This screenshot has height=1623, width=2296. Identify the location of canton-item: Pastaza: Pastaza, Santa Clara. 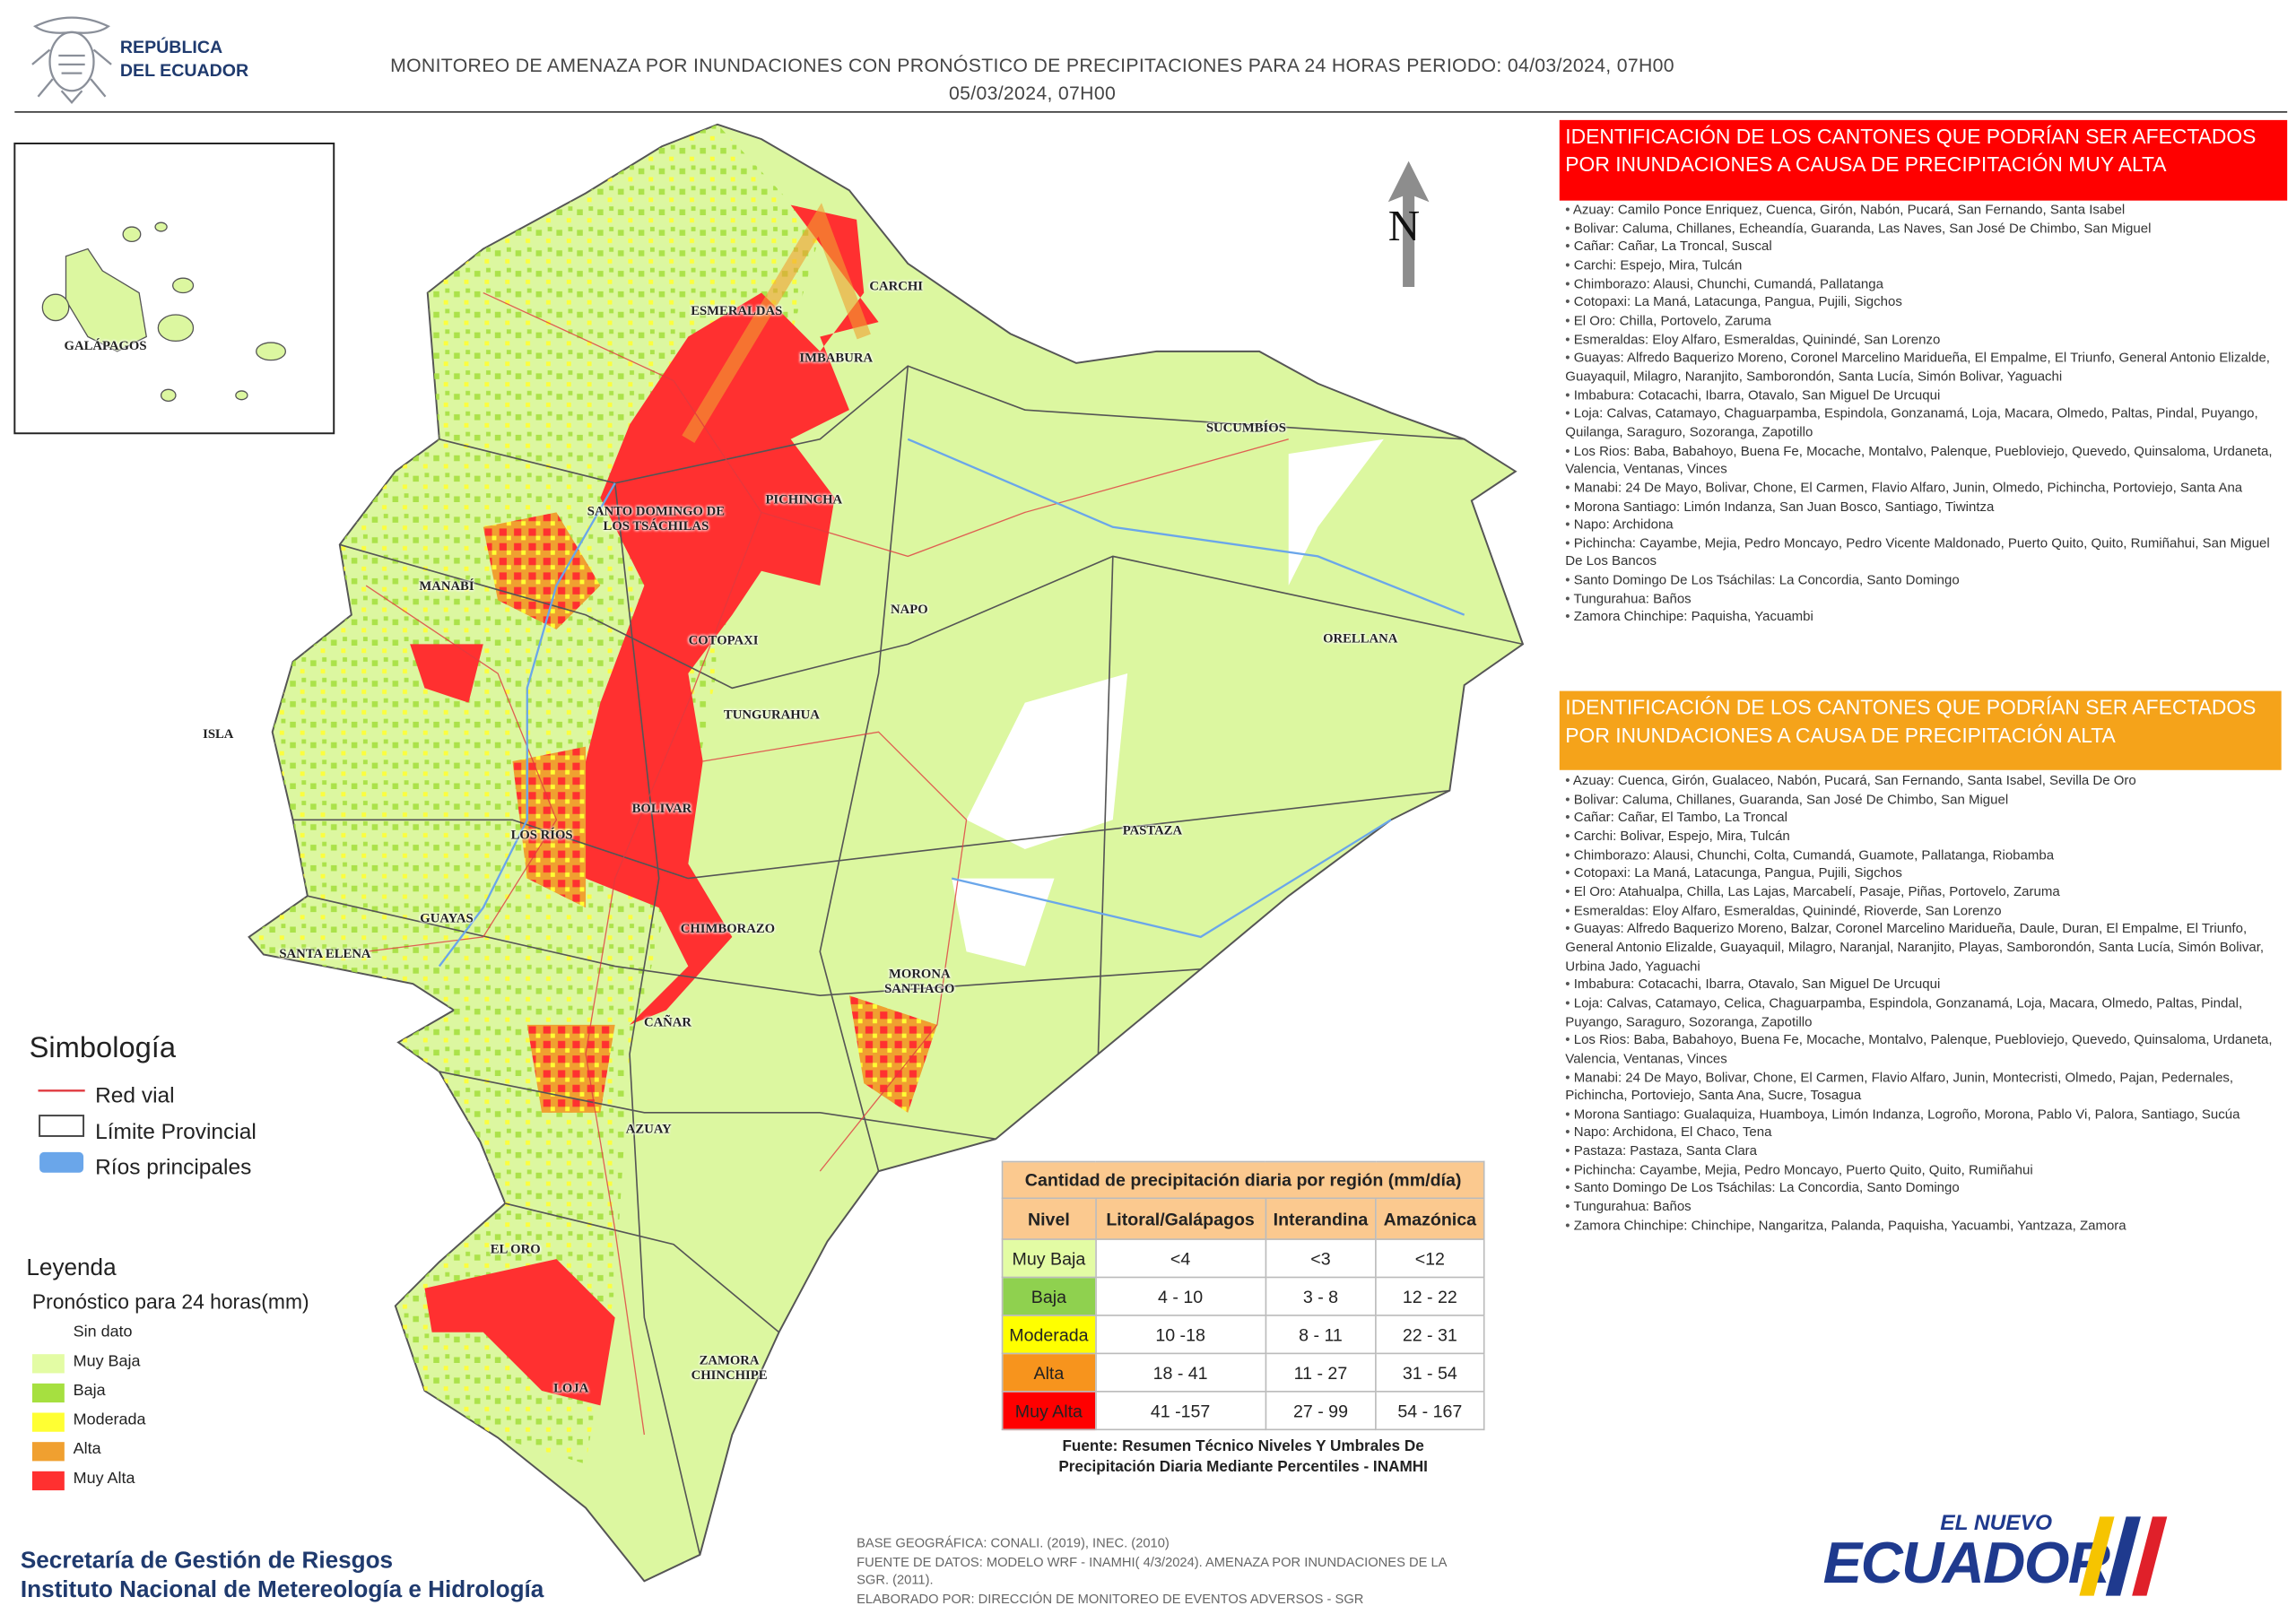
(1926, 1151).